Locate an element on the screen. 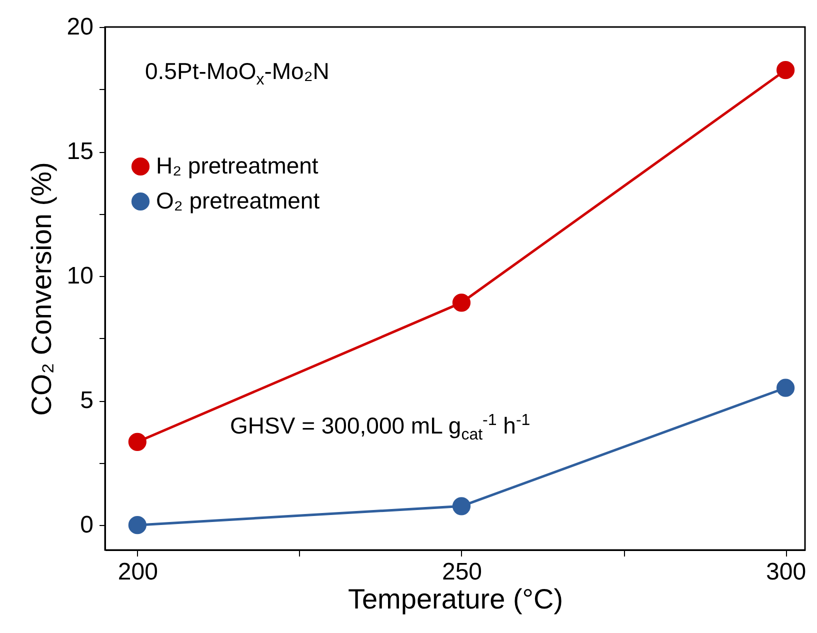 The width and height of the screenshot is (817, 633). x-tick-label: 250 is located at coordinates (462, 572).